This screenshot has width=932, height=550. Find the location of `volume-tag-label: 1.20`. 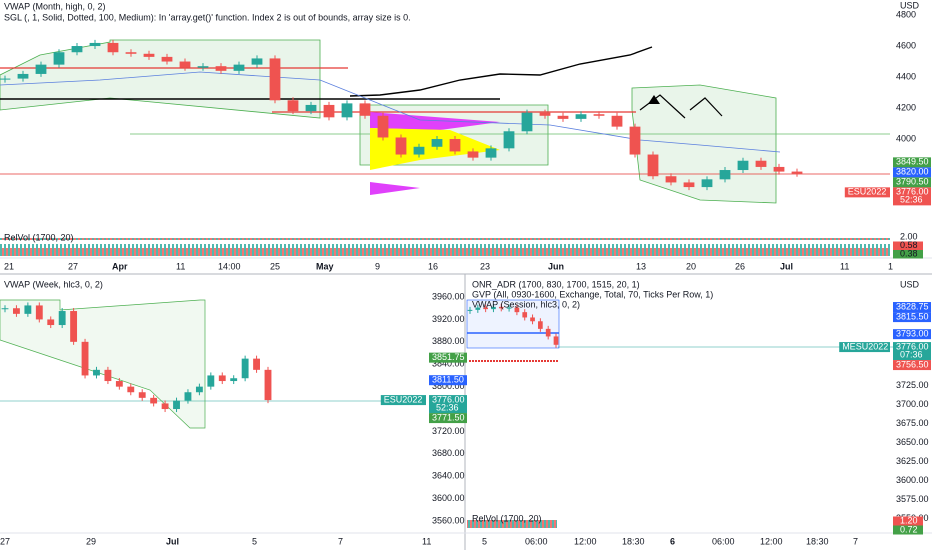

volume-tag-label: 1.20 is located at coordinates (909, 520).